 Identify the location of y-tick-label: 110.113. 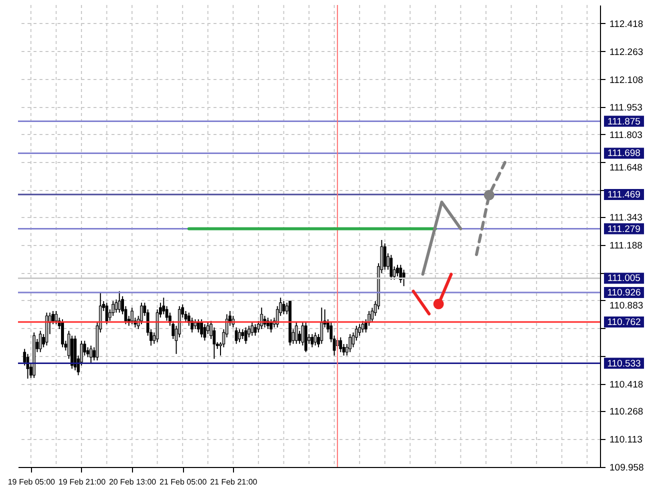
(626, 440).